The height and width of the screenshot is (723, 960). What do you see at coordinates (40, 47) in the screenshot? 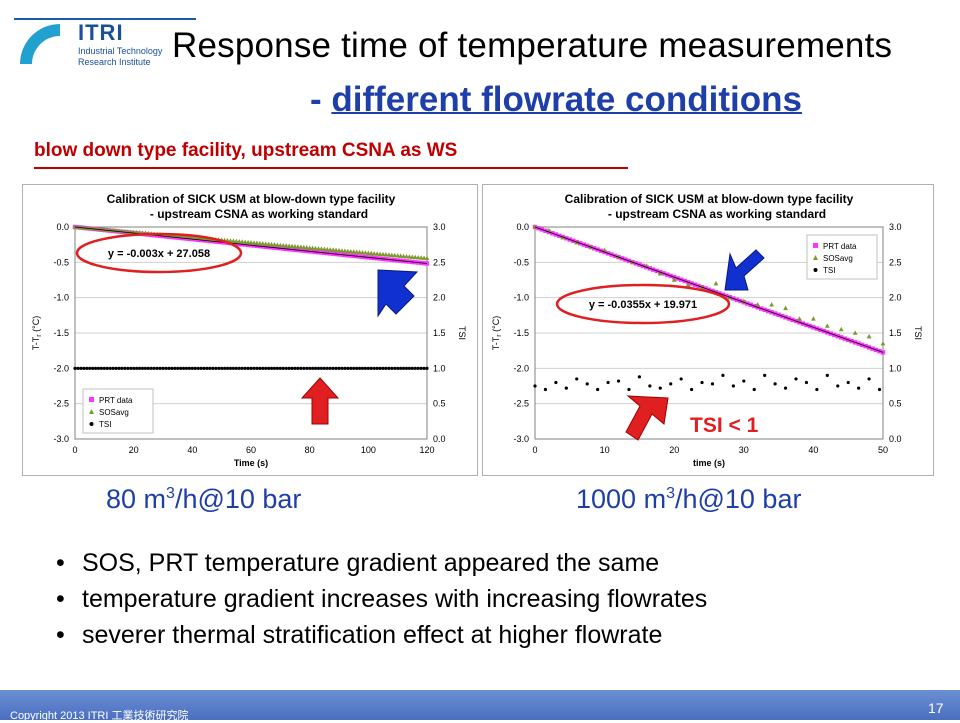
I see `itri-logo-mark` at bounding box center [40, 47].